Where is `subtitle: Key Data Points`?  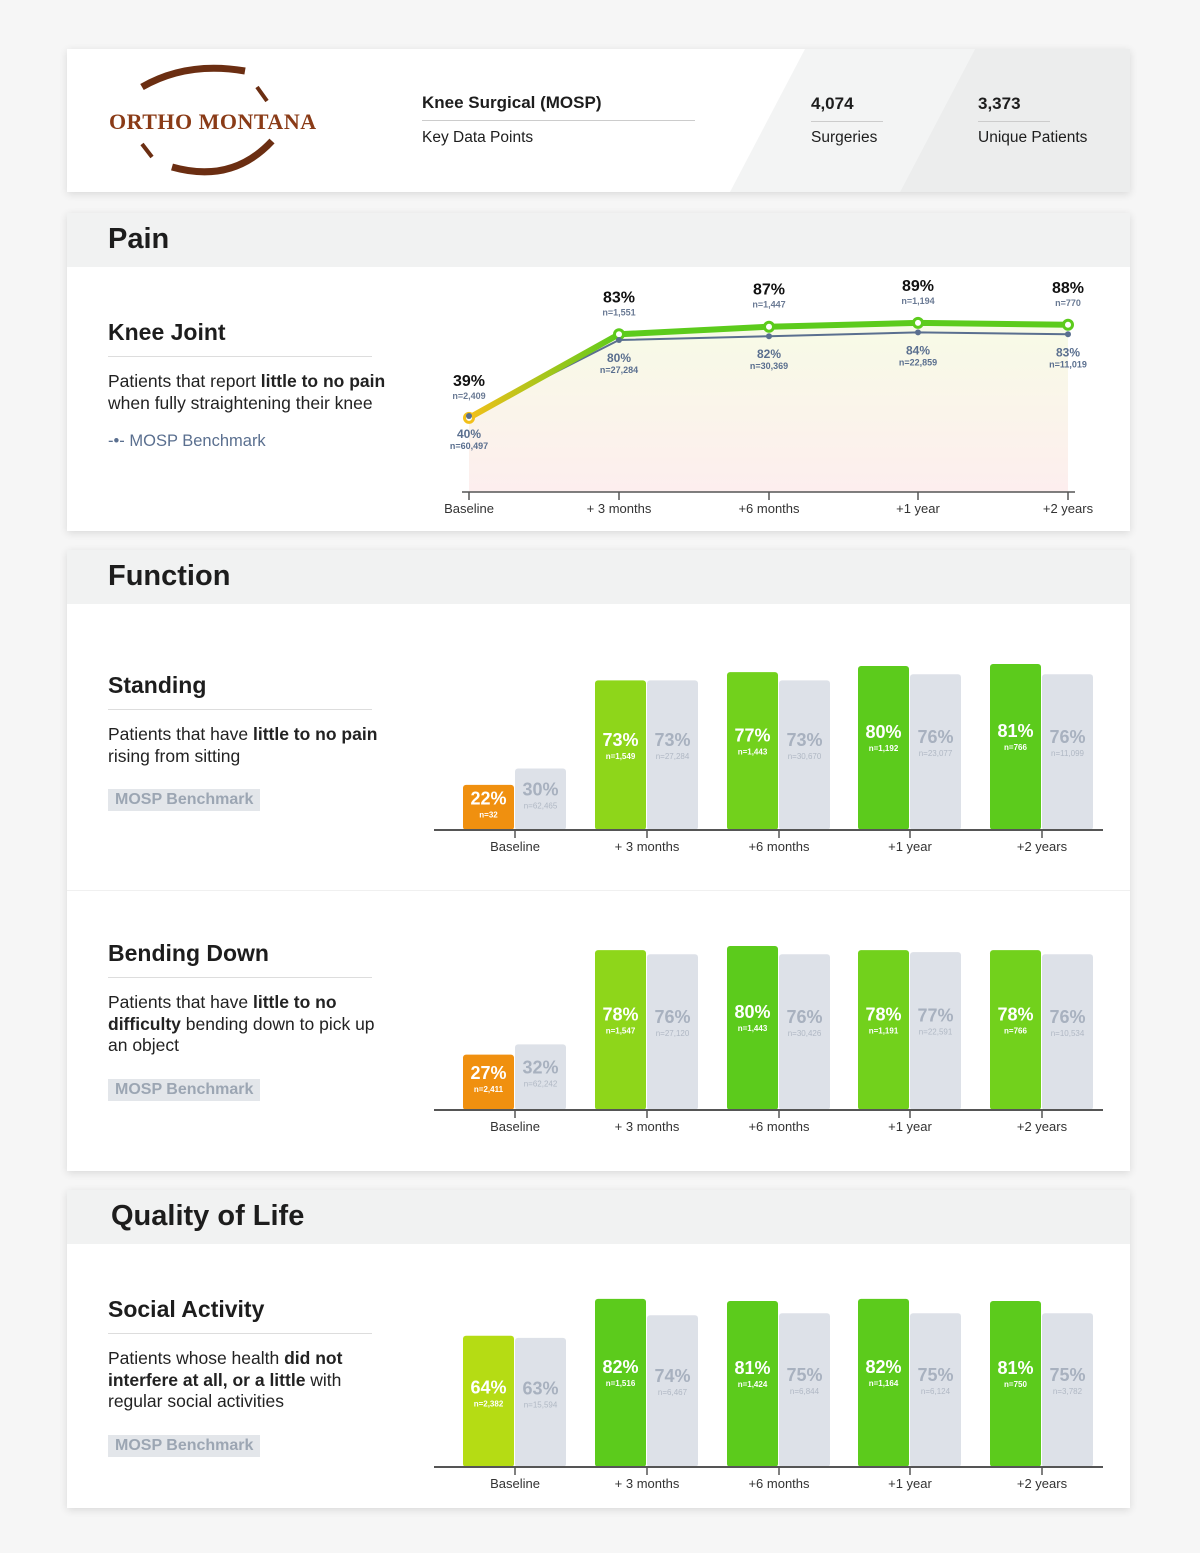 subtitle: Key Data Points is located at coordinates (478, 137).